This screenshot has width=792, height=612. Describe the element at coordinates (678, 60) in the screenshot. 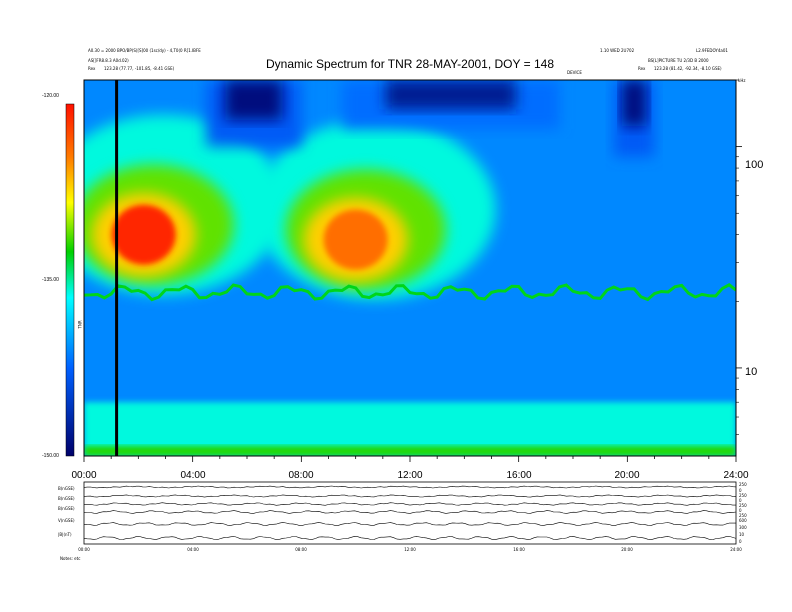

I see `header-meta-right2: BS[L]PICTURE TU 2/3D B 2000` at that location.